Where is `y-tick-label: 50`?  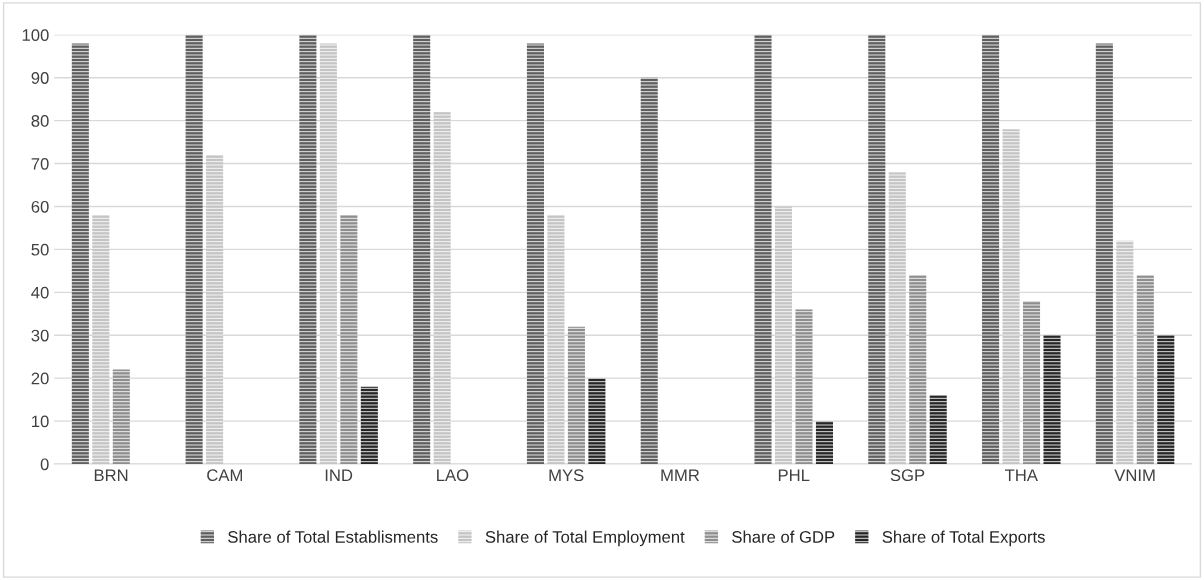
y-tick-label: 50 is located at coordinates (40, 249).